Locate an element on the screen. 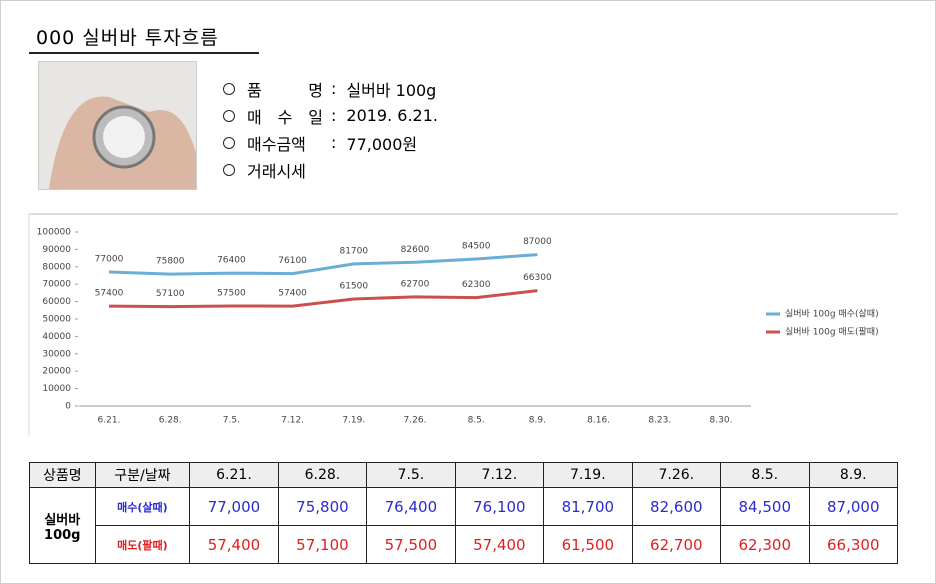 Image resolution: width=936 pixels, height=584 pixels. header-cell: 6.21. is located at coordinates (234, 475).